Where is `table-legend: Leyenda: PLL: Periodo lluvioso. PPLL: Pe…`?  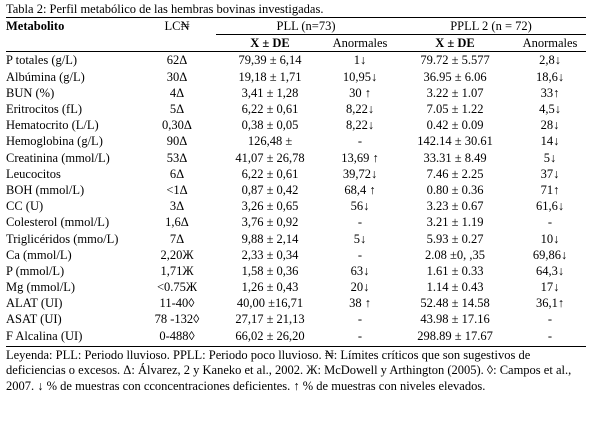 table-legend: Leyenda: PLL: Periodo lluvioso. PPLL: Pe… is located at coordinates (296, 370).